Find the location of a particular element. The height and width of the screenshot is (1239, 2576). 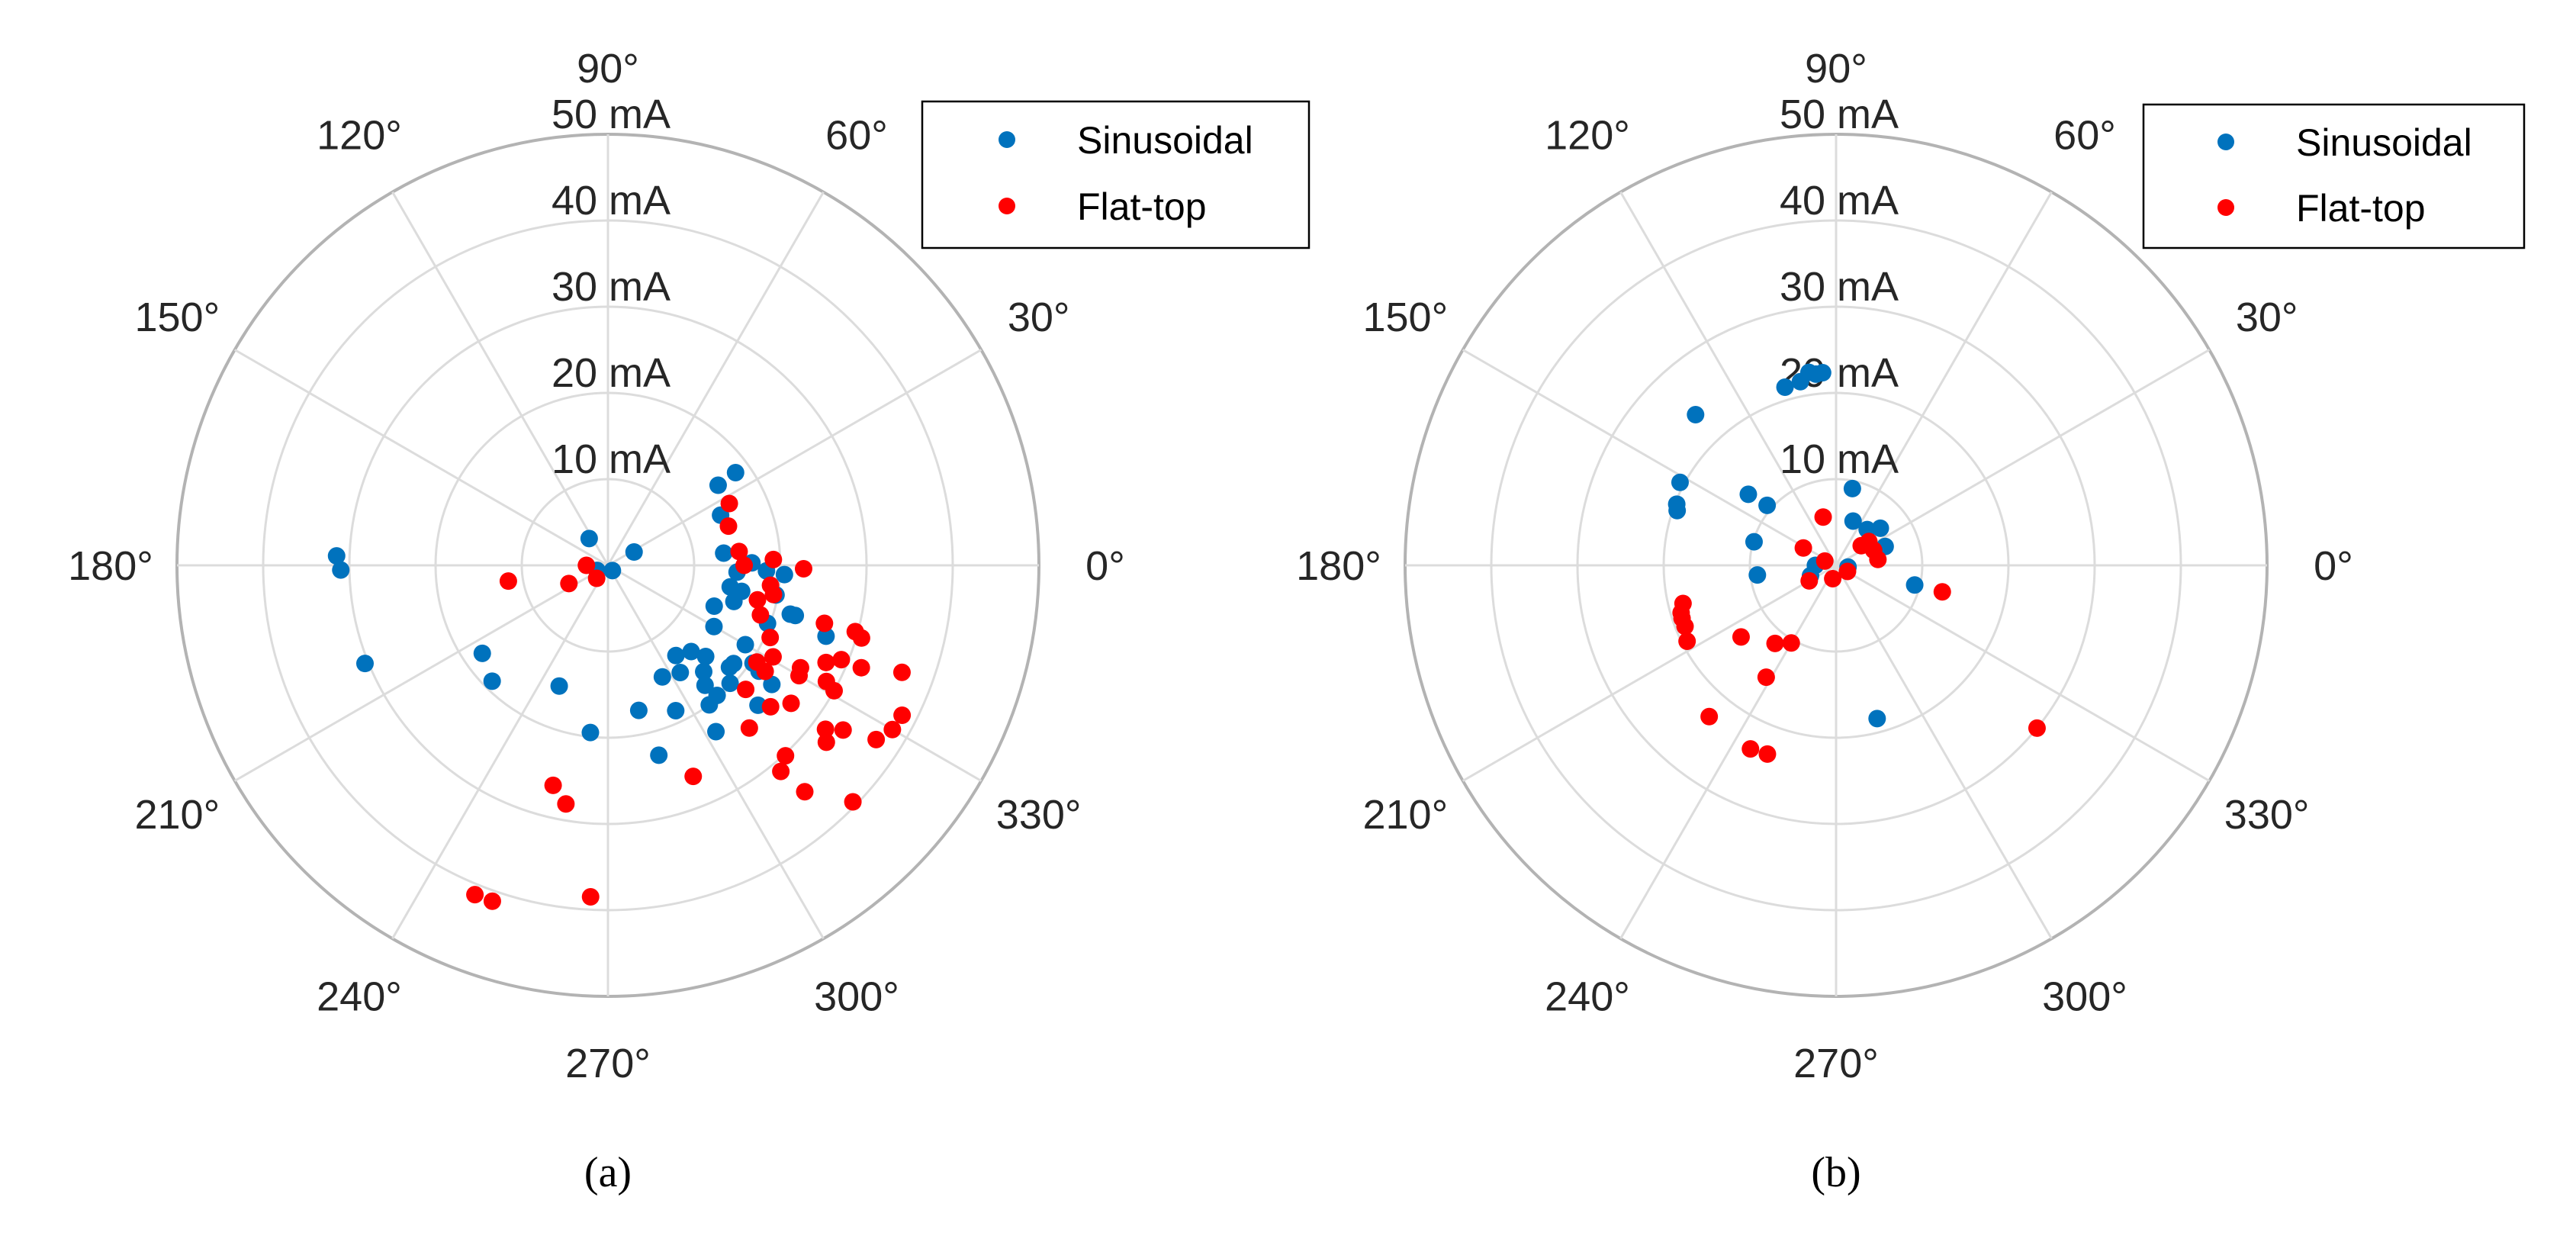

angle-tick-label: 150° is located at coordinates (177, 317).